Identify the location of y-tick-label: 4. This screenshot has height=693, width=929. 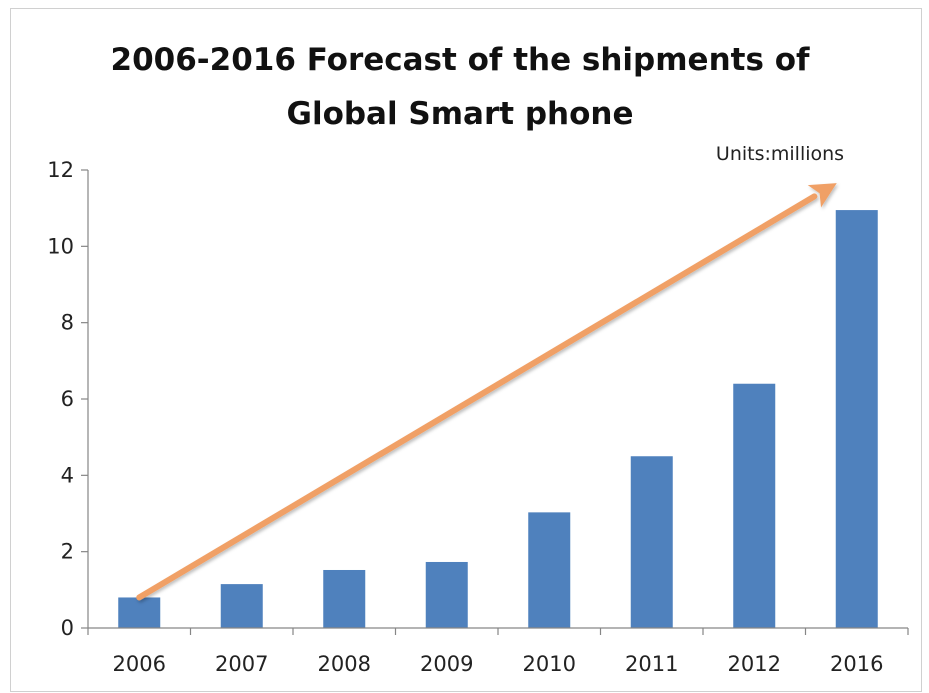
(67, 475).